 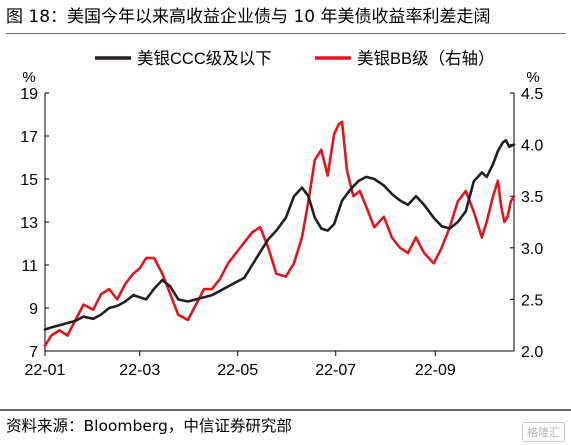 I want to click on left-tick-label: 15, so click(x=29, y=180).